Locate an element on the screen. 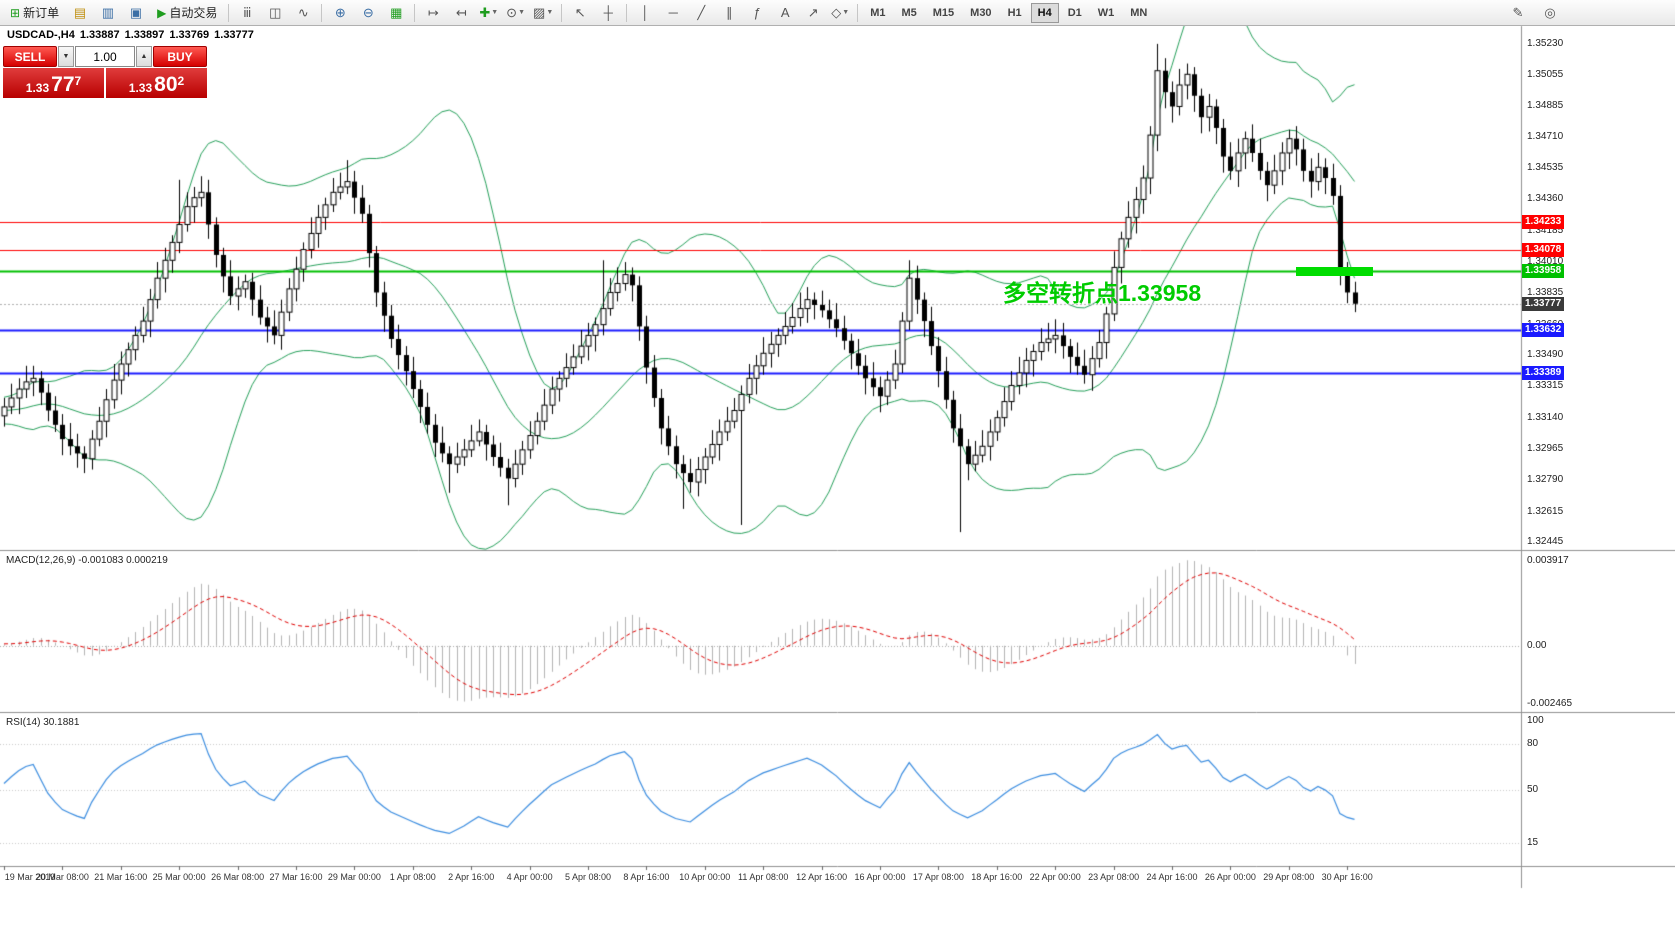 Image resolution: width=1675 pixels, height=952 pixels. binoculars-icon: ◎ is located at coordinates (1550, 12).